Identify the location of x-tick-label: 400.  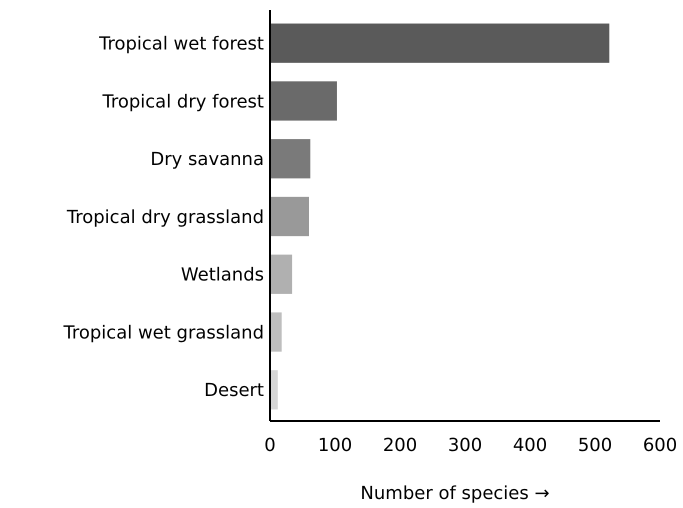
(530, 445).